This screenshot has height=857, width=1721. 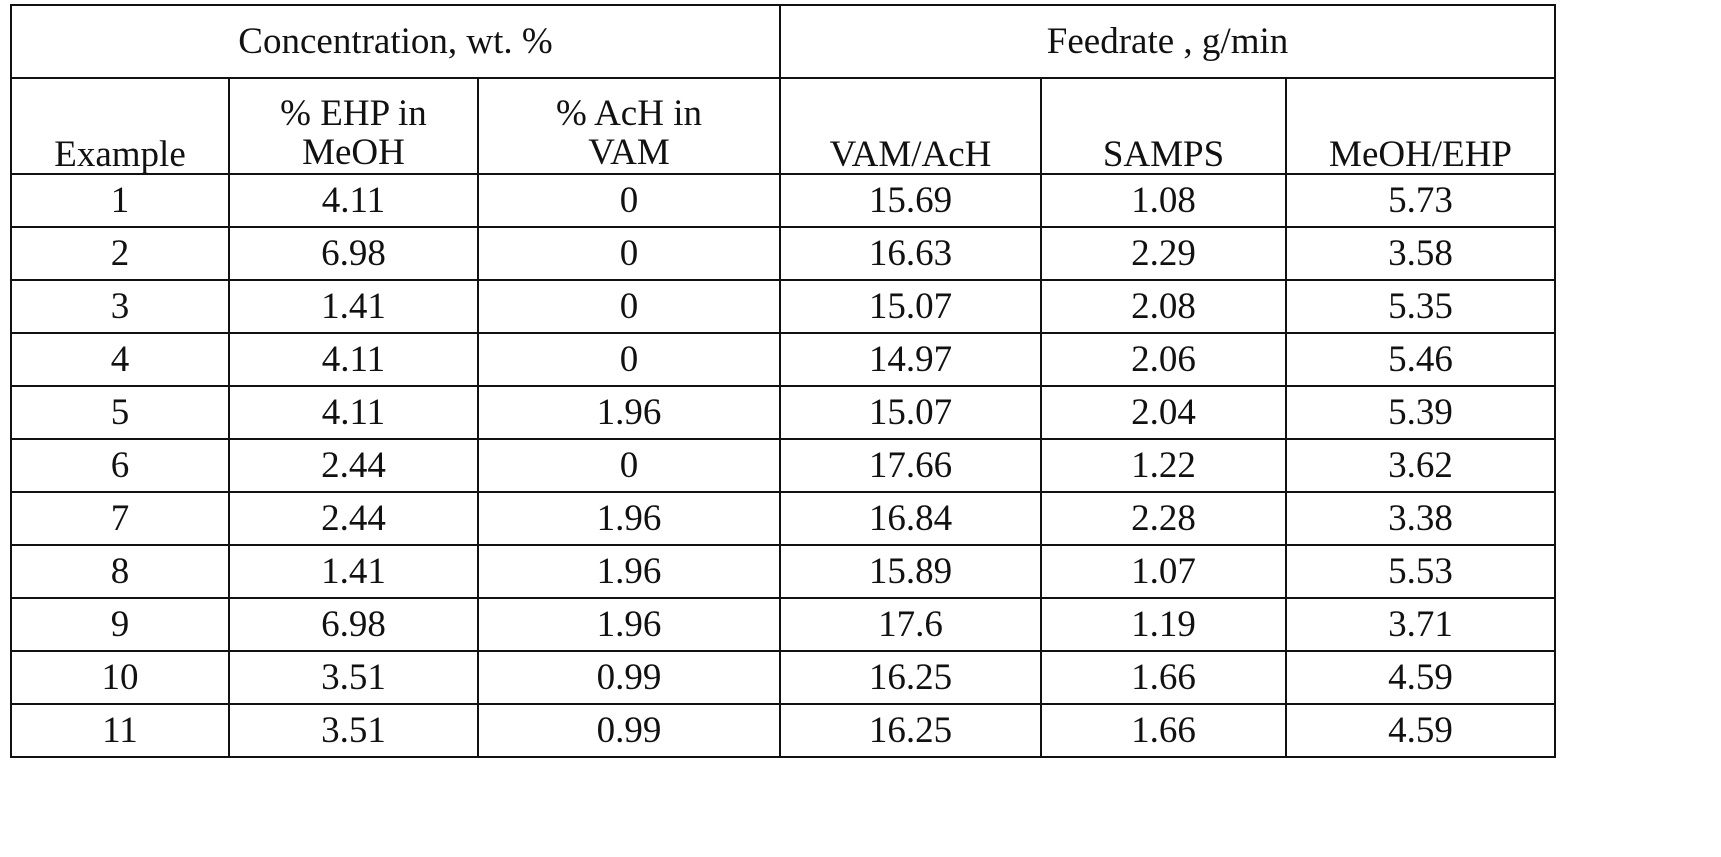 I want to click on example-cell: 11, so click(x=120, y=730).